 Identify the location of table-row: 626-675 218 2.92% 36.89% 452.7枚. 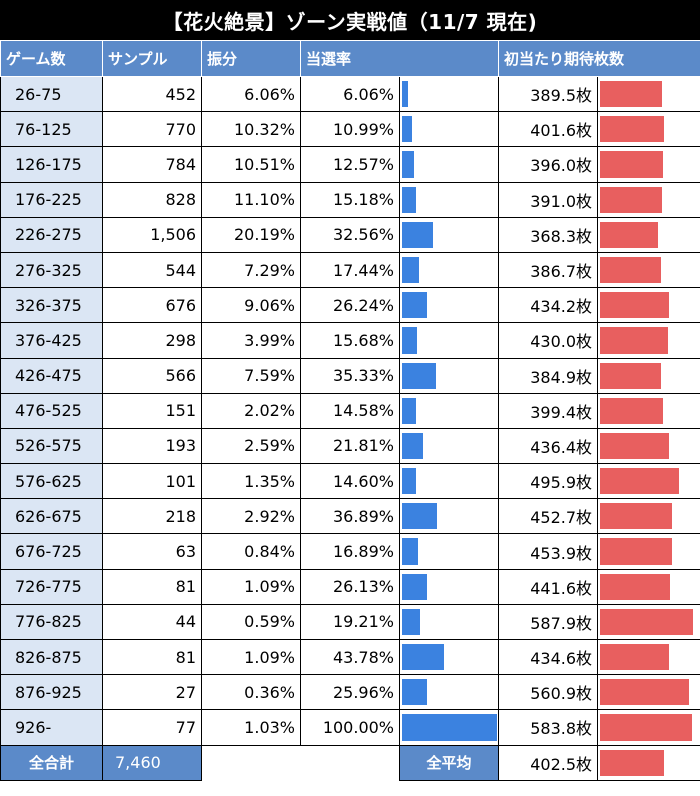
(350, 516).